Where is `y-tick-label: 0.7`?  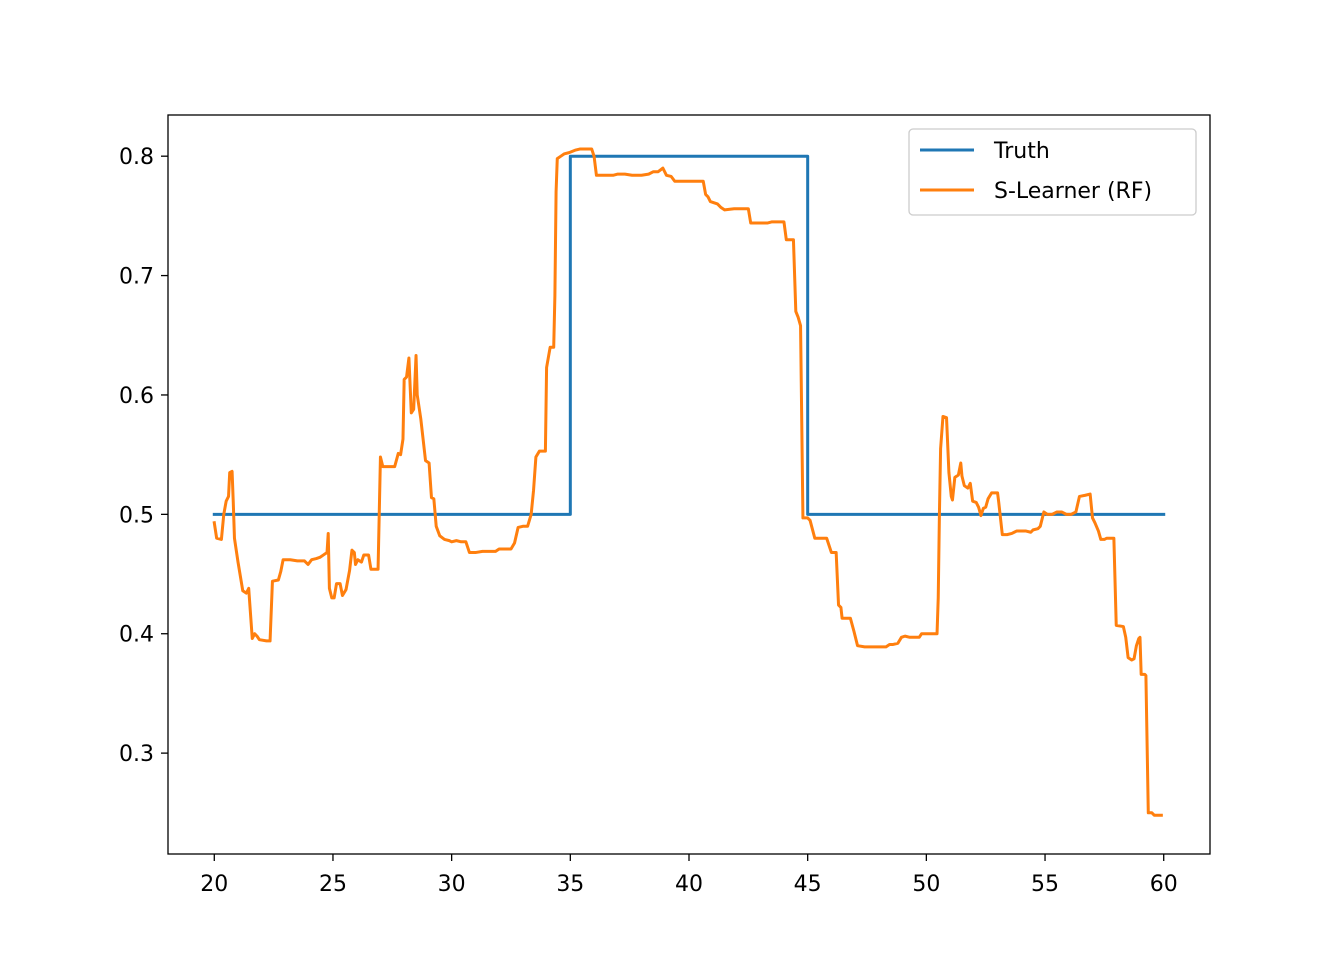
y-tick-label: 0.7 is located at coordinates (136, 277).